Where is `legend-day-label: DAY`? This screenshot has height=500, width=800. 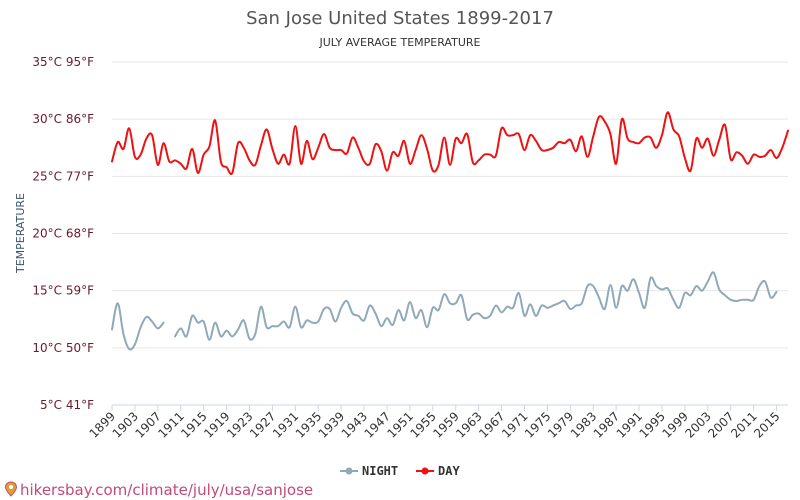
legend-day-label: DAY is located at coordinates (449, 471).